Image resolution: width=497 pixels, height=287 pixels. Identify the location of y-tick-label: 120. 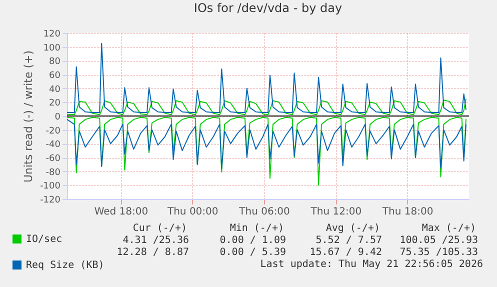
(52, 35).